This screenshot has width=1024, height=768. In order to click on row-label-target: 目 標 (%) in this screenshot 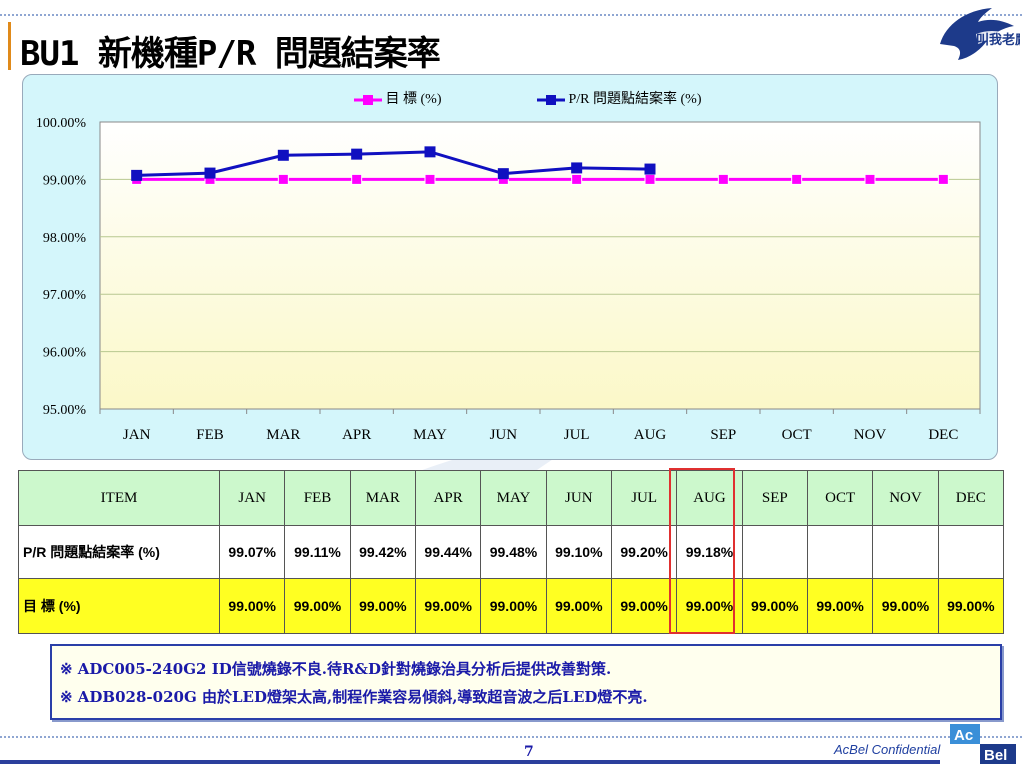, I will do `click(119, 606)`.